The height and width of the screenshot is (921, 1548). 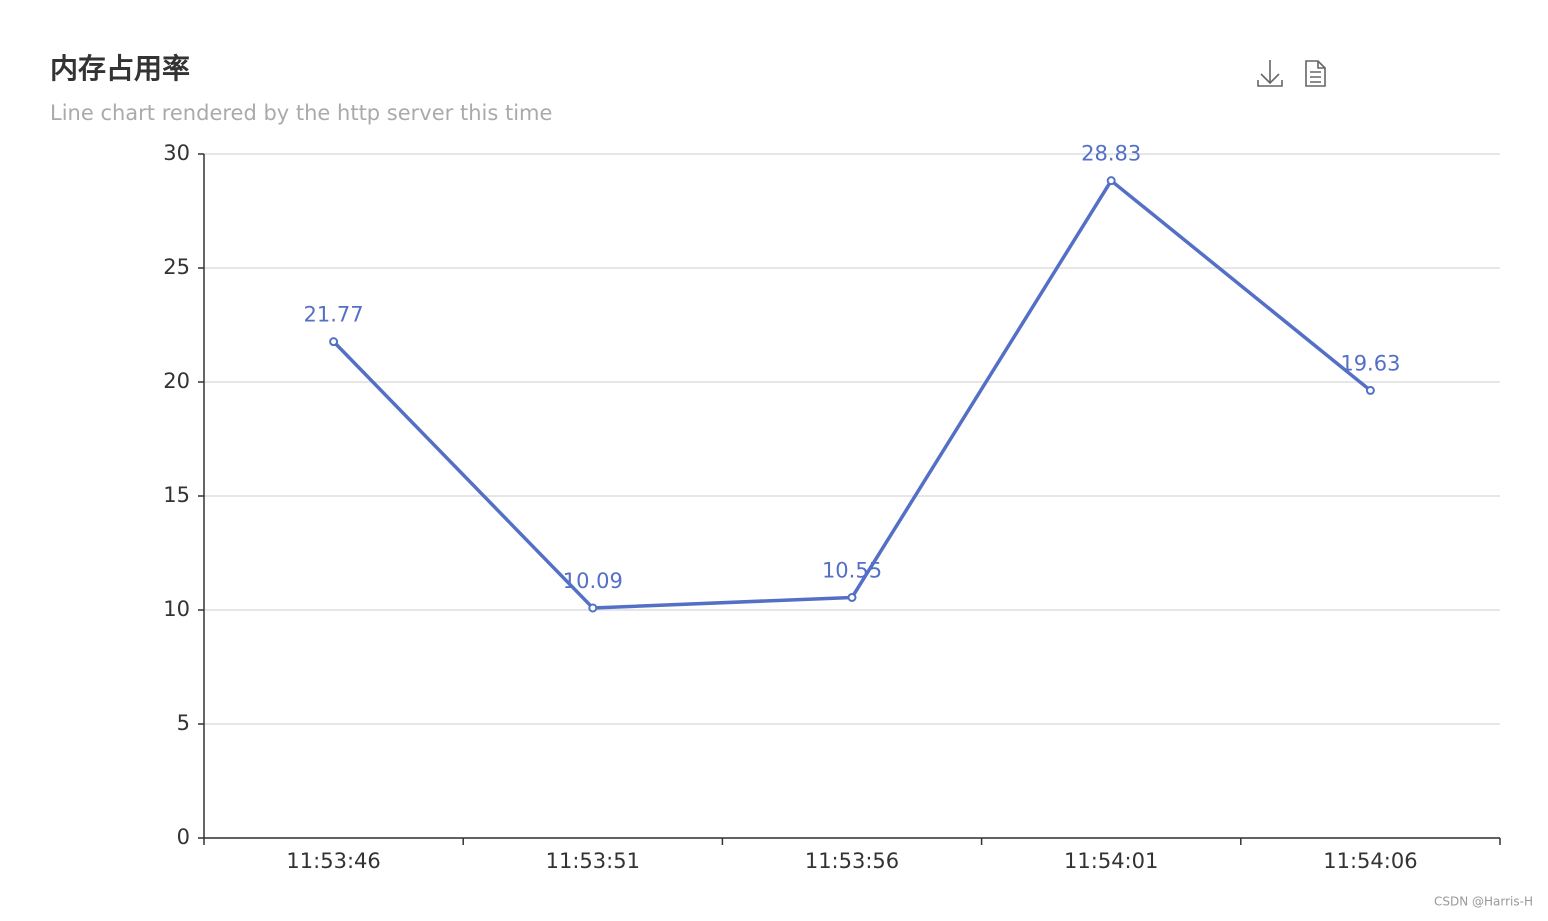 What do you see at coordinates (176, 609) in the screenshot?
I see `y-tick-label: 10` at bounding box center [176, 609].